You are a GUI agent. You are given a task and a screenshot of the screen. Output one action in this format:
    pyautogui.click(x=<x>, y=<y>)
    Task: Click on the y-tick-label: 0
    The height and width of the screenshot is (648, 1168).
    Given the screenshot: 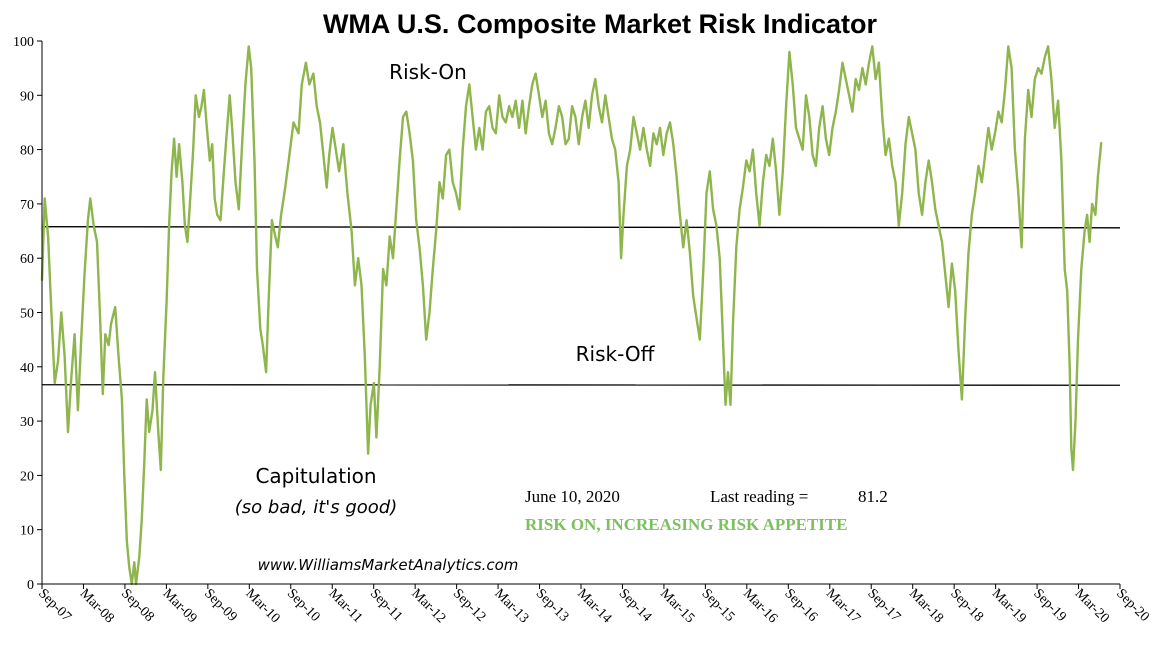 What is the action you would take?
    pyautogui.click(x=30, y=585)
    